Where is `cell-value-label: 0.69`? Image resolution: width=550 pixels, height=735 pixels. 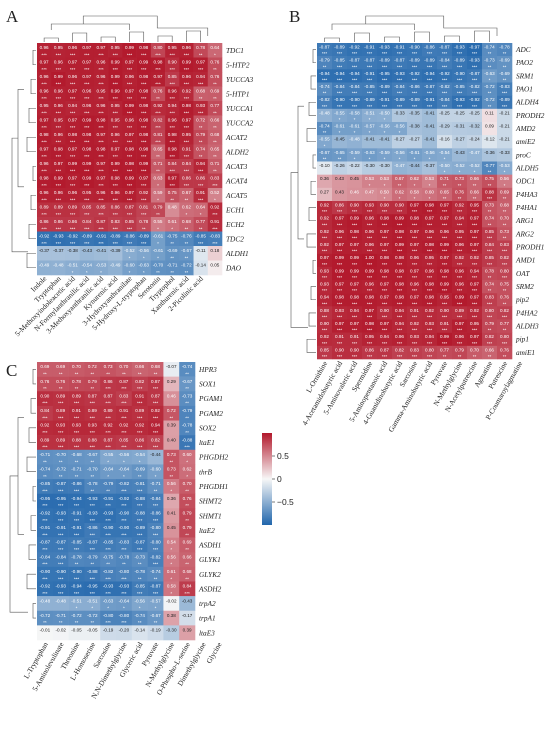
cell-value-label: 0.69 is located at coordinates (504, 191).